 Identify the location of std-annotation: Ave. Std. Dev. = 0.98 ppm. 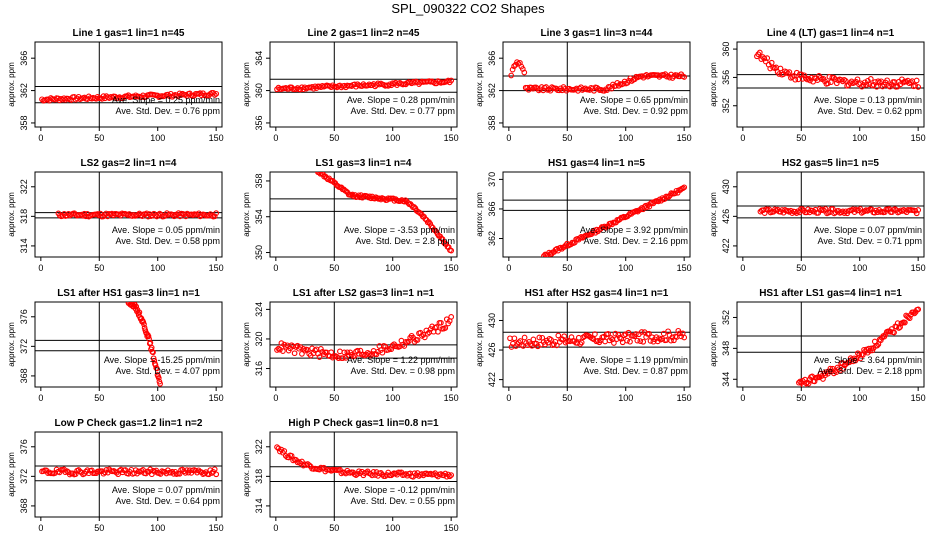
(403, 371).